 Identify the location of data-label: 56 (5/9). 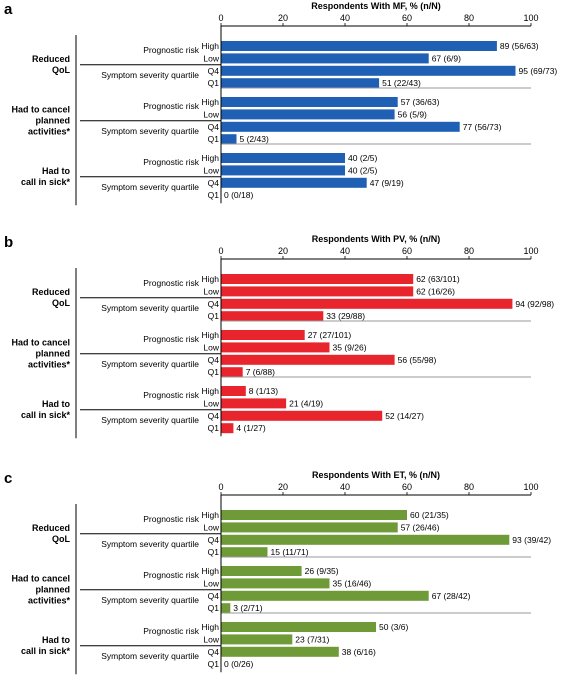
(412, 114).